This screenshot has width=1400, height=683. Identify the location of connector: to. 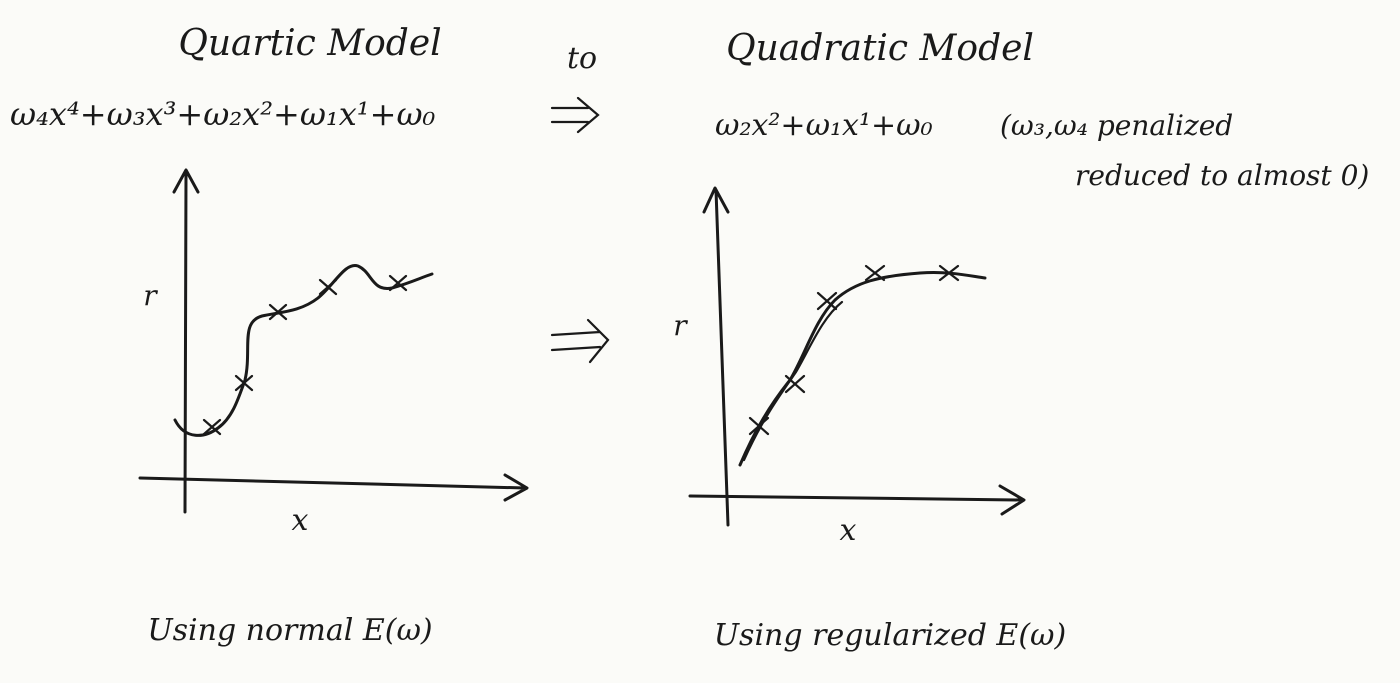
(582, 58).